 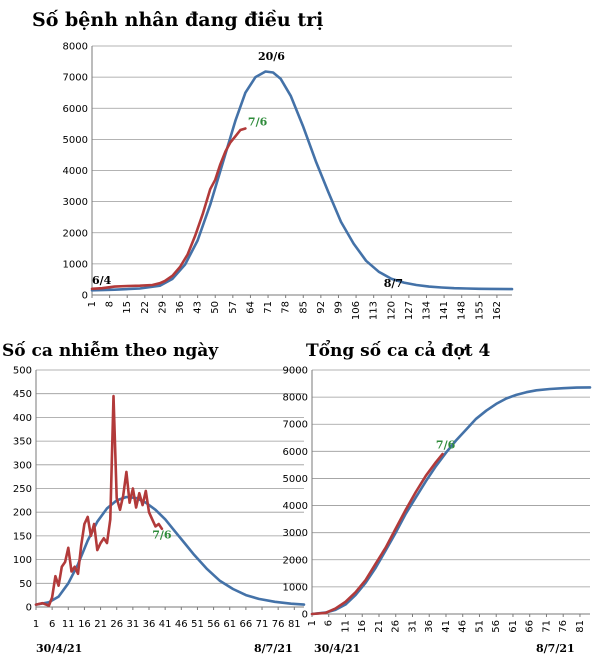 What do you see at coordinates (92, 304) in the screenshot?
I see `chart1-x-tick-label: 1` at bounding box center [92, 304].